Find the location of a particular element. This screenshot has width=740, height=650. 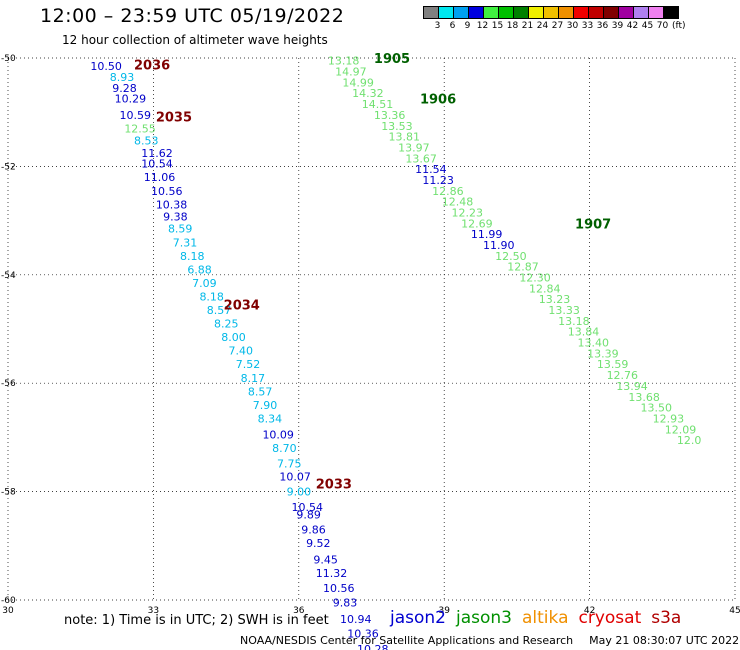

data-point-label: 8.25 is located at coordinates (226, 324).